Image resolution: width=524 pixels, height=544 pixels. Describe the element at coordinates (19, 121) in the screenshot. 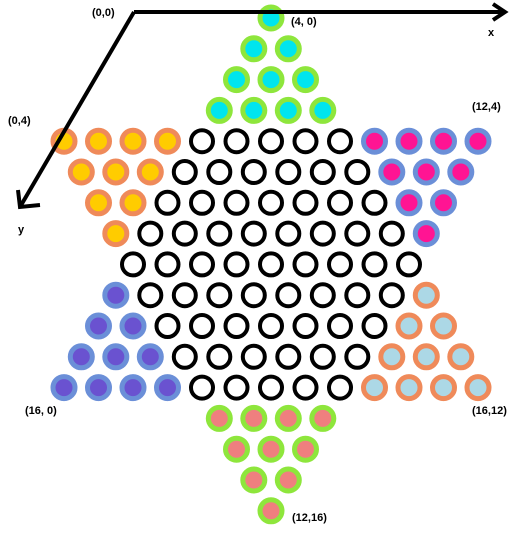

I see `left-top-label: (0,4)` at that location.